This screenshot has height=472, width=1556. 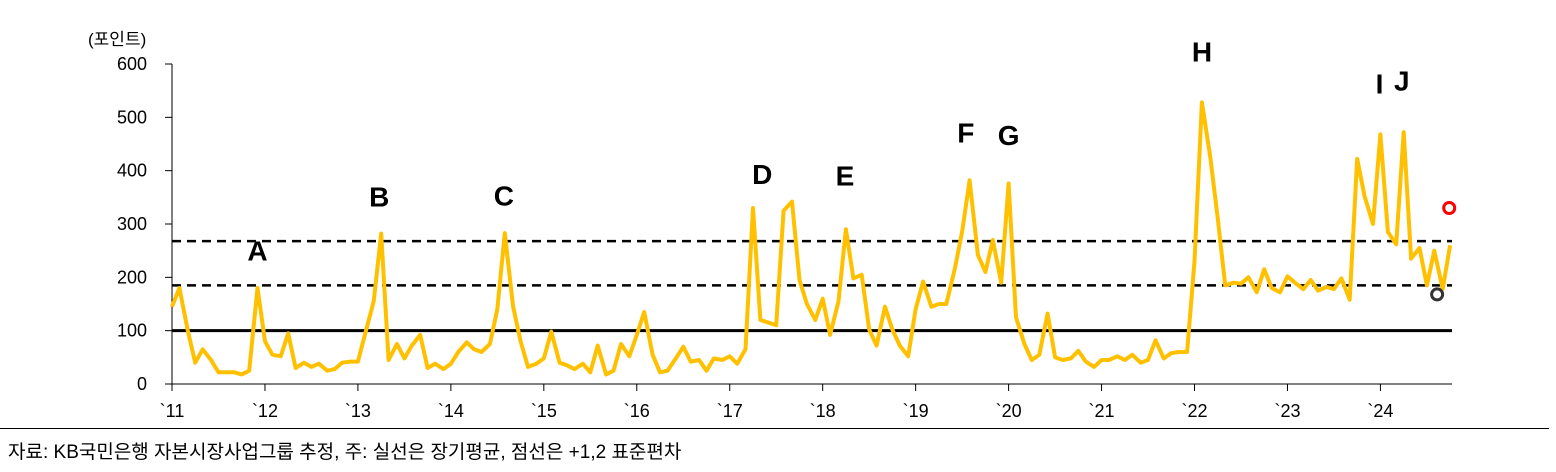 I want to click on y-tick-label: 100, so click(x=132, y=331).